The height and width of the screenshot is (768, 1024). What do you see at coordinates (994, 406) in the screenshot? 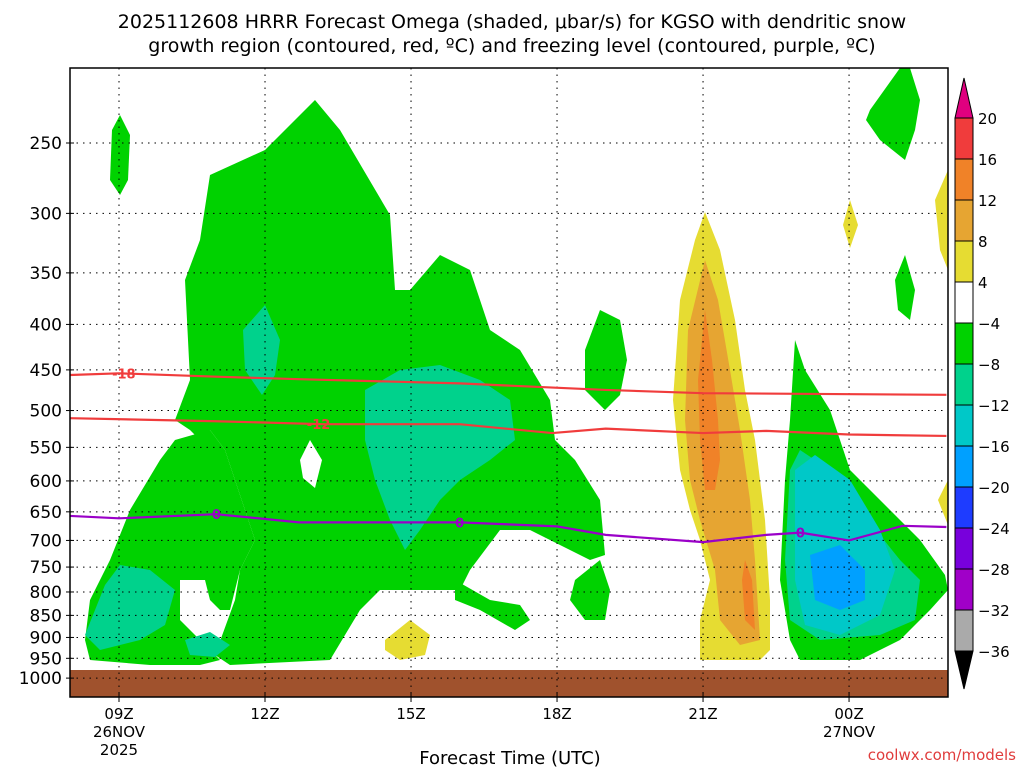
I see `colorbar-label: −12` at bounding box center [994, 406].